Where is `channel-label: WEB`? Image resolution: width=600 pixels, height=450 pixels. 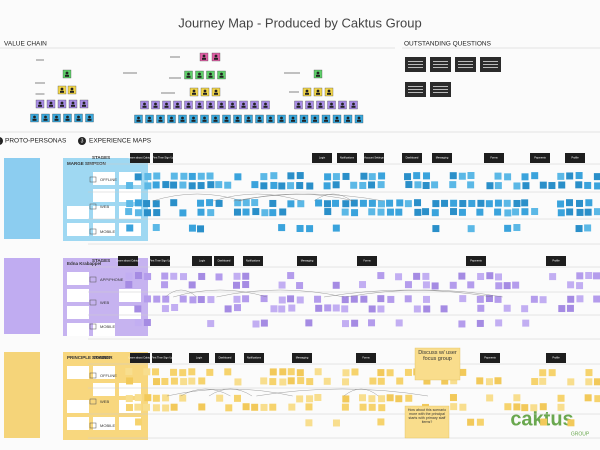 channel-label: WEB is located at coordinates (104, 302).